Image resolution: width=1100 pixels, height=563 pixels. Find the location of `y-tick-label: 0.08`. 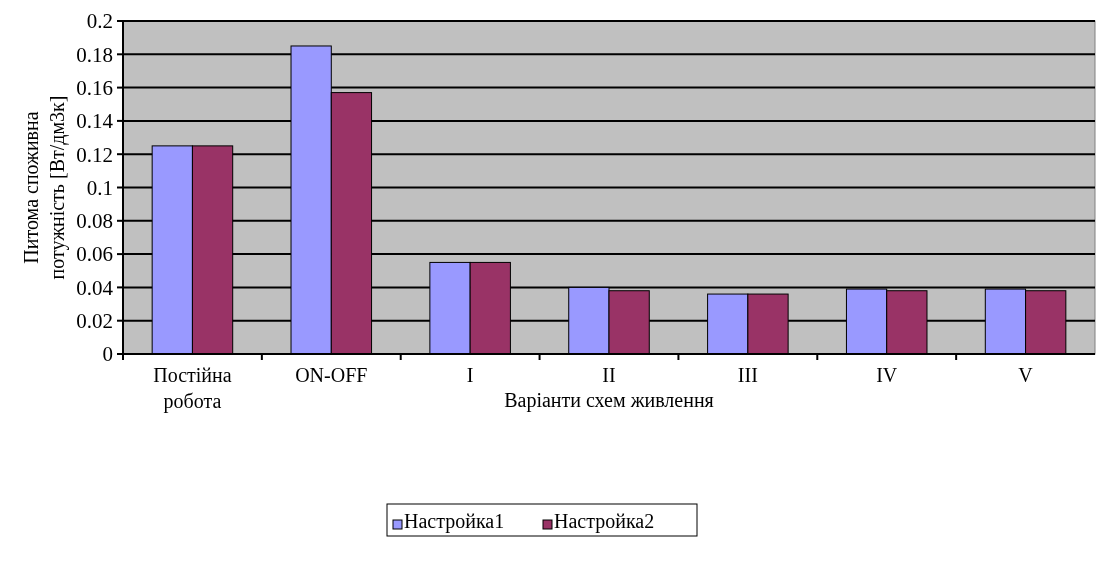

y-tick-label: 0.08 is located at coordinates (94, 221).